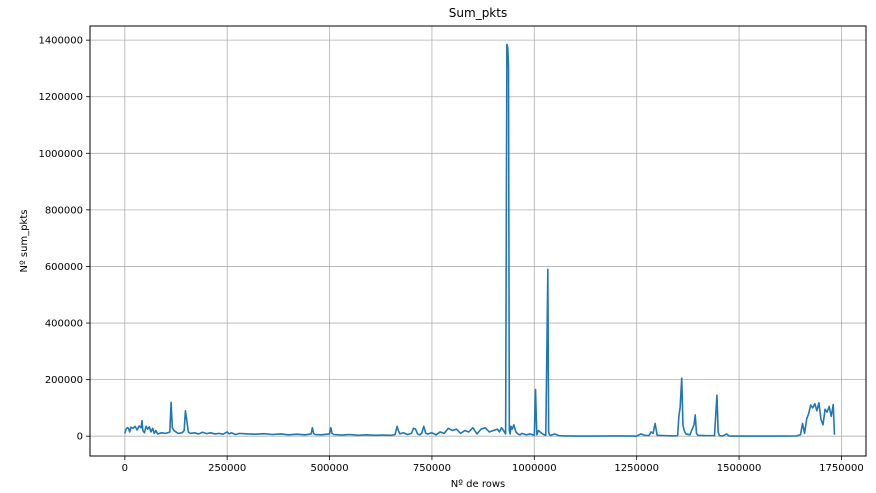 Image resolution: width=876 pixels, height=493 pixels. Describe the element at coordinates (329, 468) in the screenshot. I see `x-tick-label: 500000` at that location.